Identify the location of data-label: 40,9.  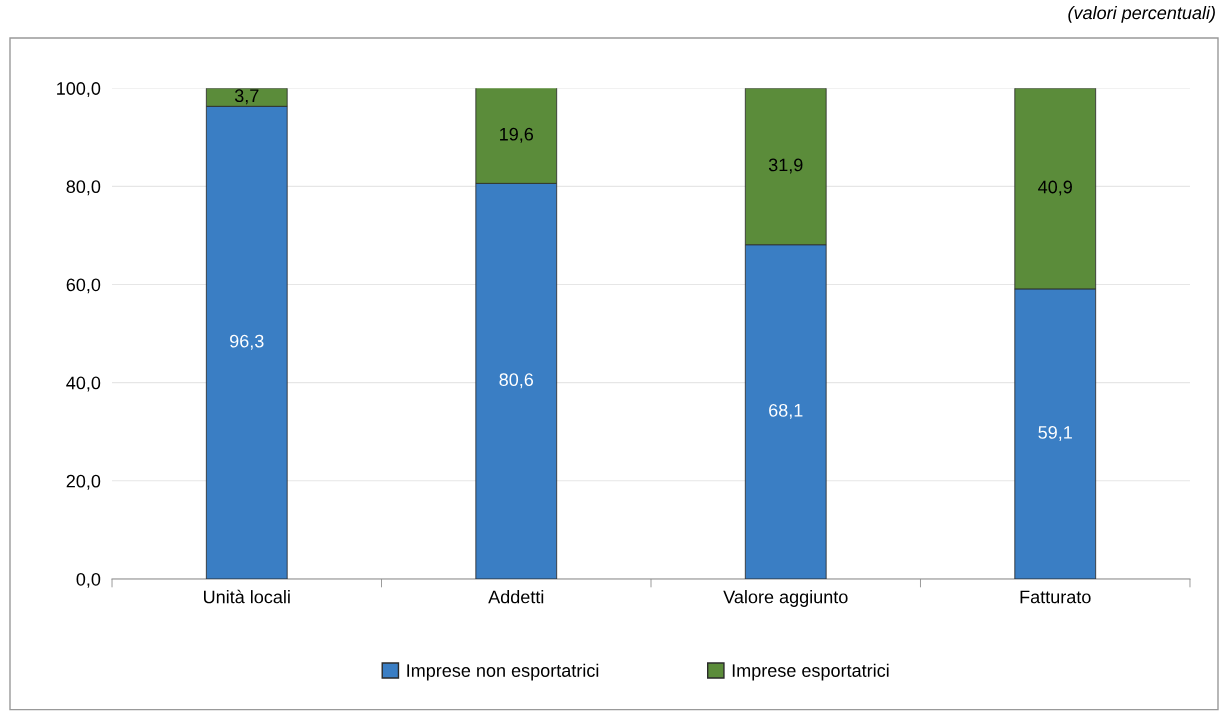
(1055, 188).